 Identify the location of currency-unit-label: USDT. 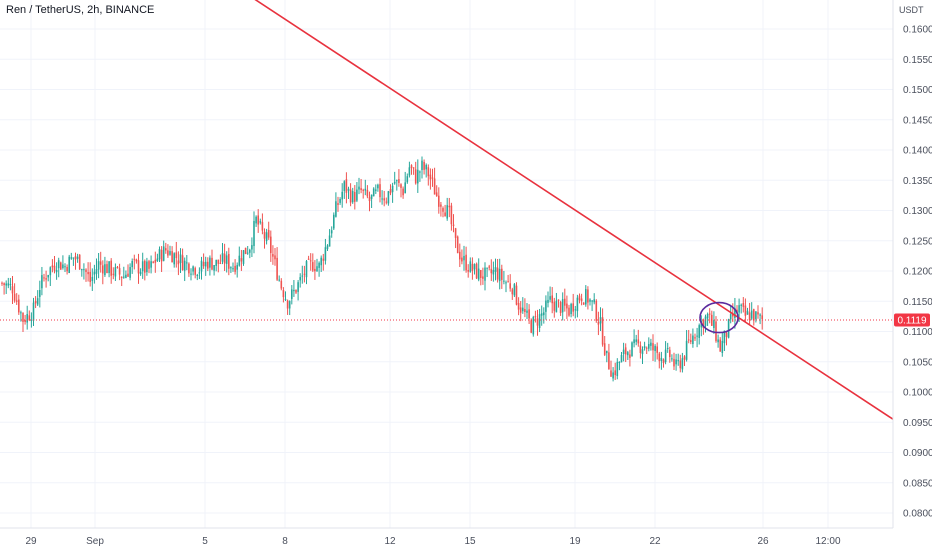
(911, 10).